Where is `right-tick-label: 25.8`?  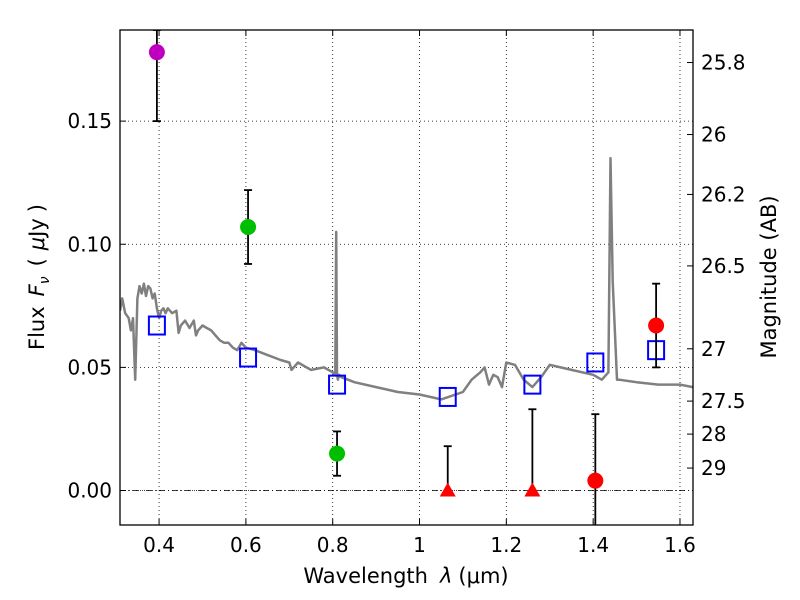 right-tick-label: 25.8 is located at coordinates (723, 63).